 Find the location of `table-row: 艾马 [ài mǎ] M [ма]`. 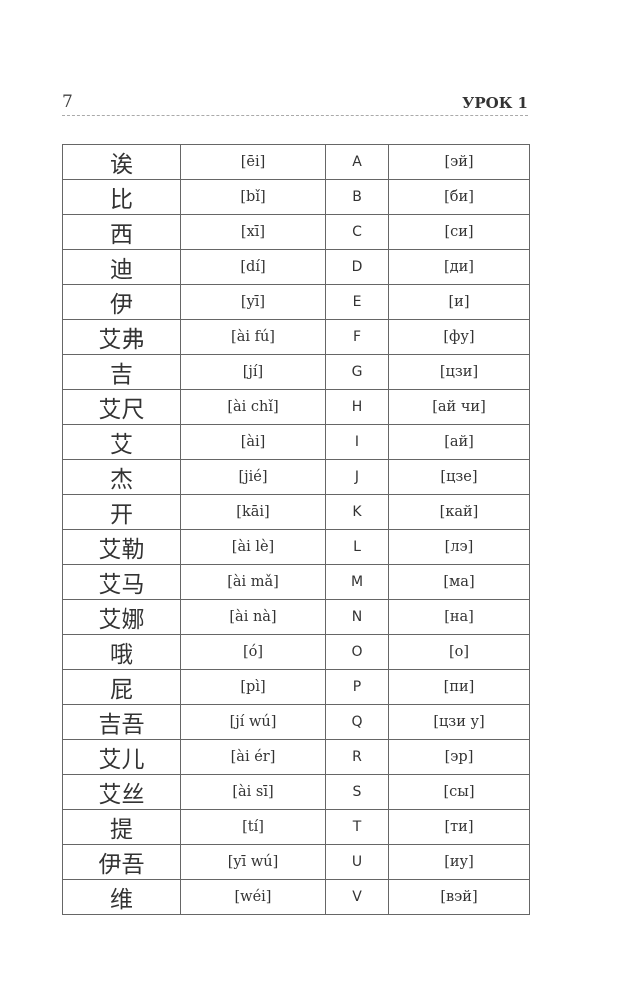

table-row: 艾马 [ài mǎ] M [ма] is located at coordinates (296, 582).